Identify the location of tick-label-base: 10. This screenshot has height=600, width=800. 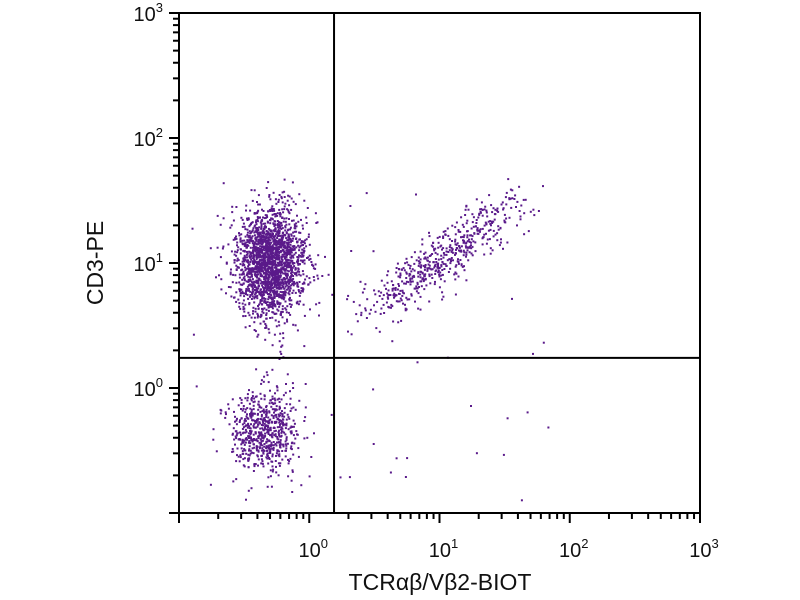
(700, 551).